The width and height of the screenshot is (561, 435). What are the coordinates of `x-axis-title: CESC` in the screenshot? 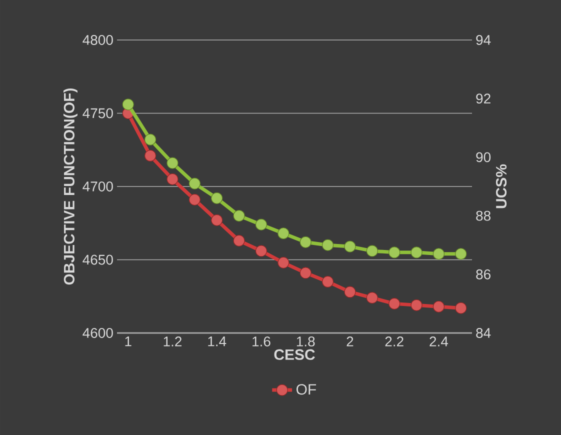 It's located at (294, 354).